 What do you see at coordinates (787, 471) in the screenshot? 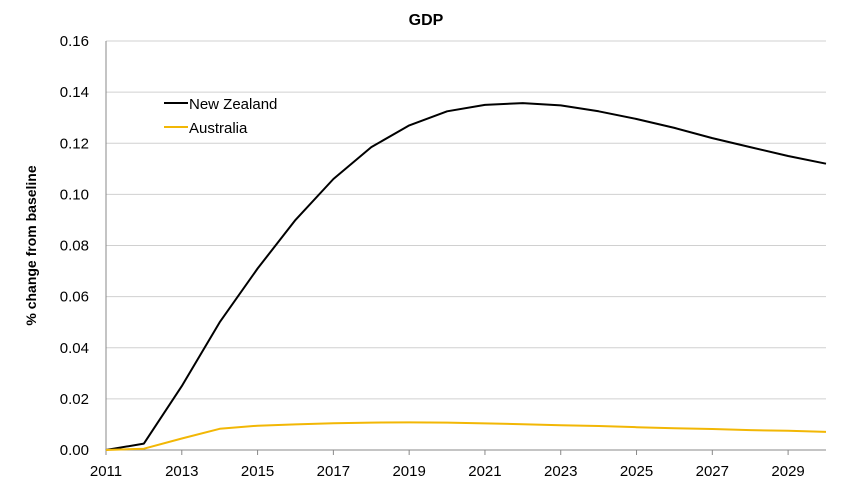
I see `x-tick-label: 2029` at bounding box center [787, 471].